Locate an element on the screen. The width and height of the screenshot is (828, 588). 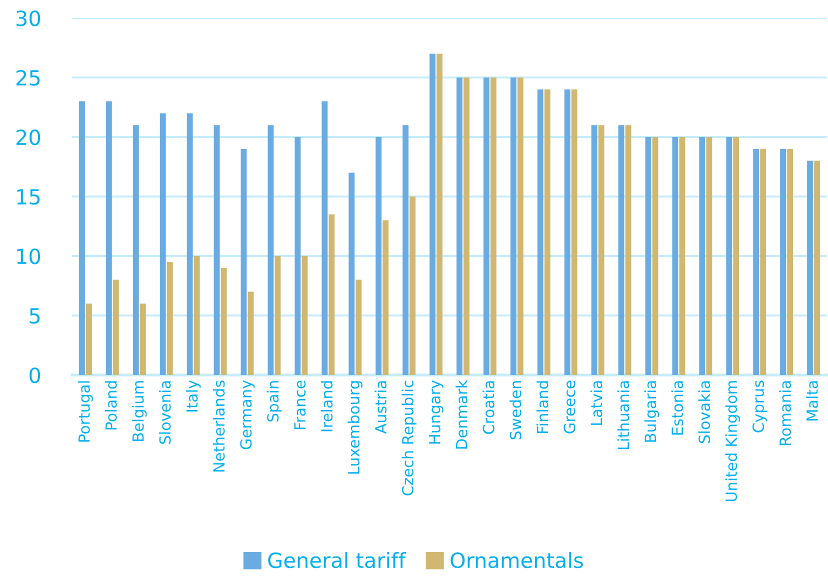
x-tick-label: United Kingdom is located at coordinates (732, 441).